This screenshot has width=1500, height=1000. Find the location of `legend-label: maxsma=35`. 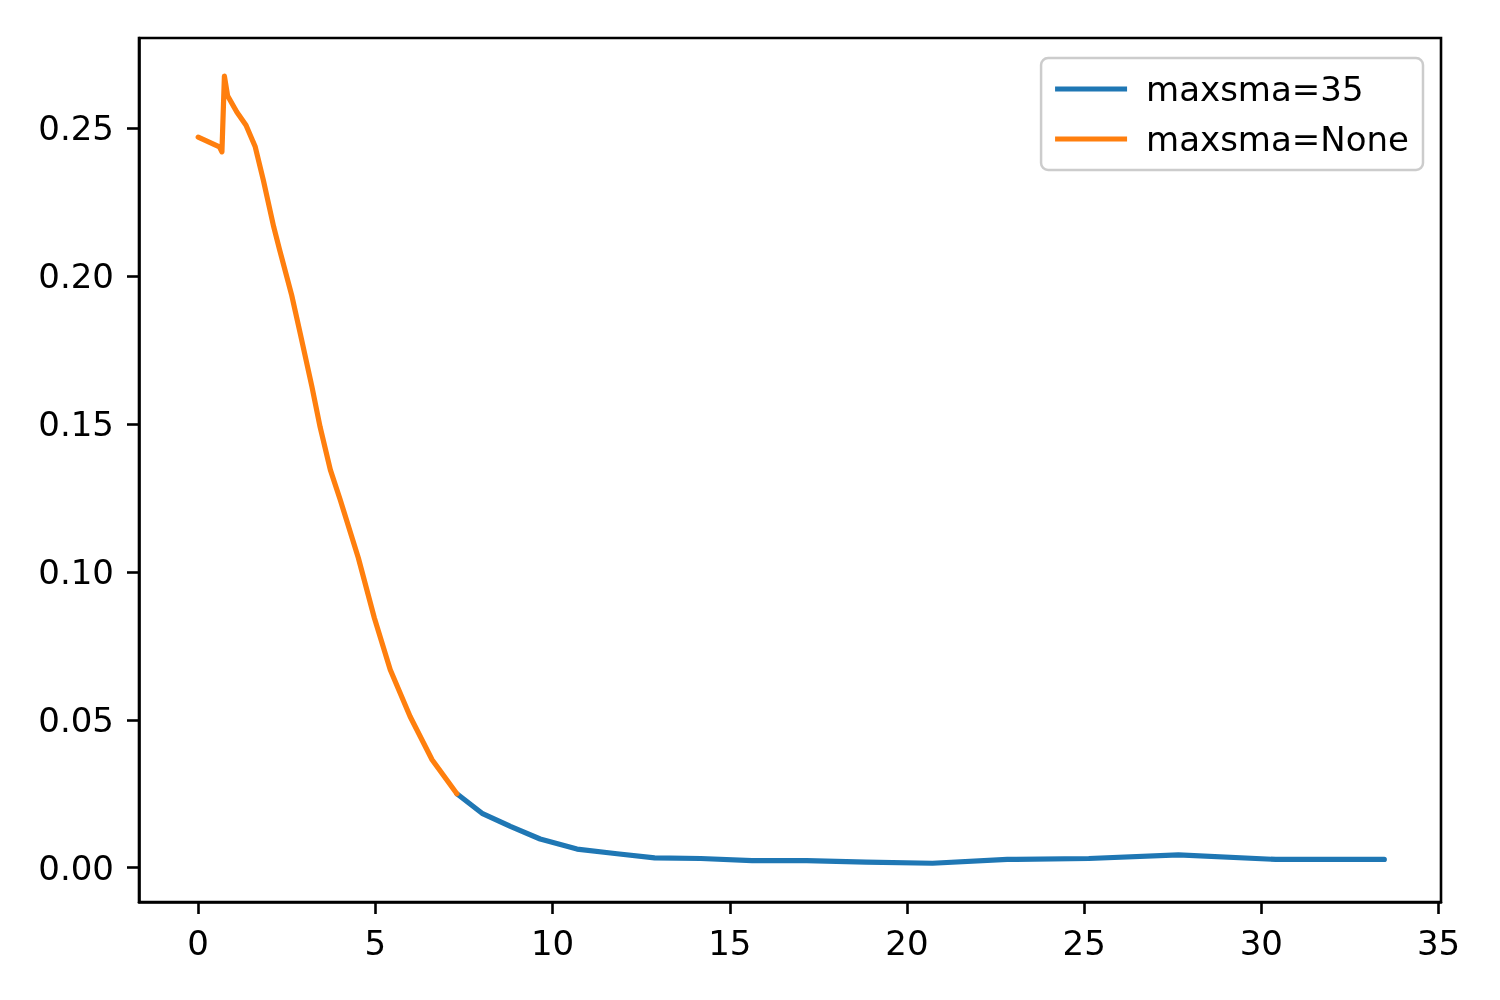

legend-label: maxsma=35 is located at coordinates (1255, 89).